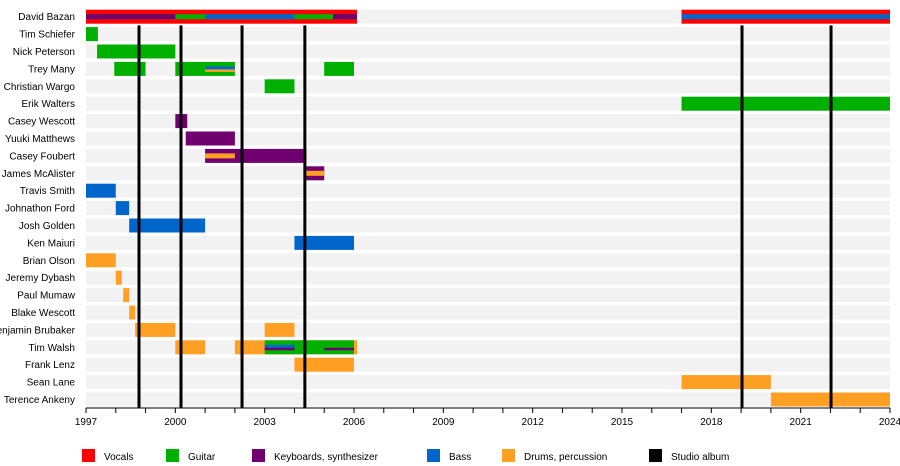 Image resolution: width=900 pixels, height=466 pixels. I want to click on member-label: Blake Wescott, so click(43, 313).